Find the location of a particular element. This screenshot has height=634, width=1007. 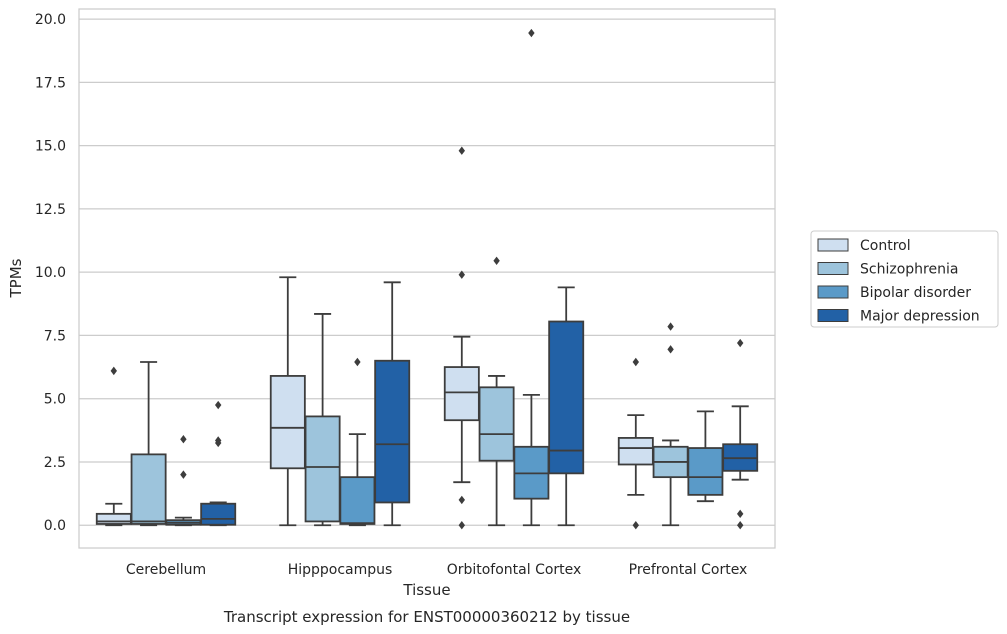

y-tick-label: 17.5 is located at coordinates (50, 83).